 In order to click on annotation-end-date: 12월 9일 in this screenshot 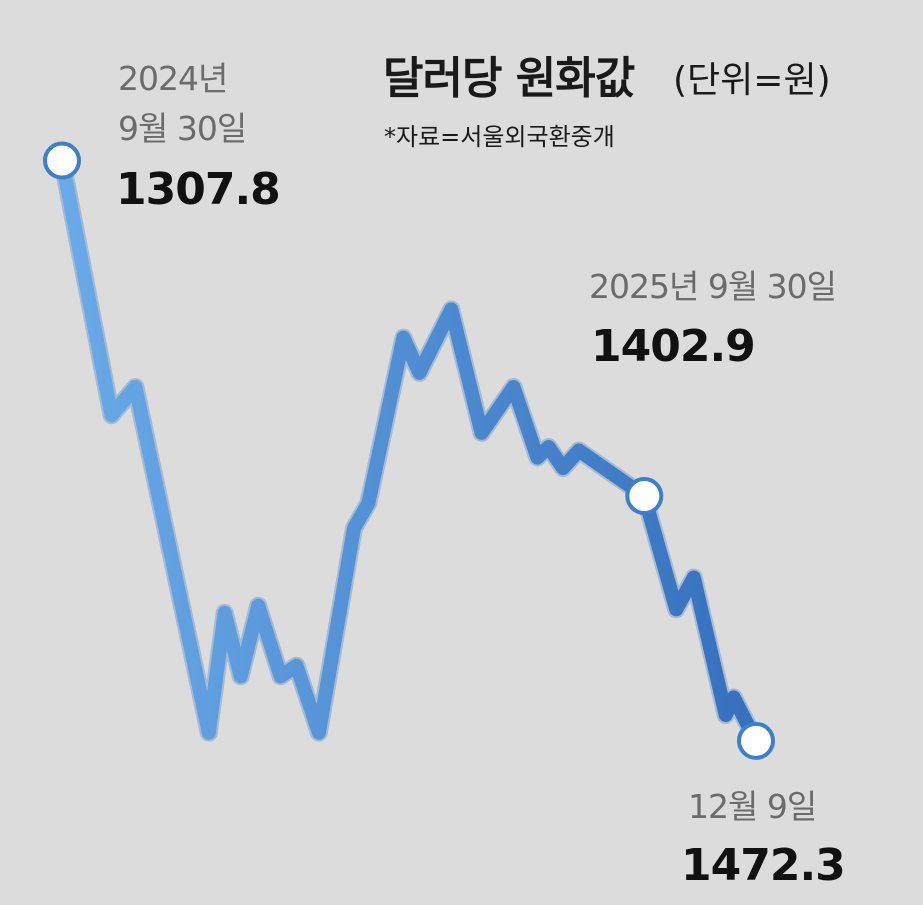, I will do `click(752, 806)`.